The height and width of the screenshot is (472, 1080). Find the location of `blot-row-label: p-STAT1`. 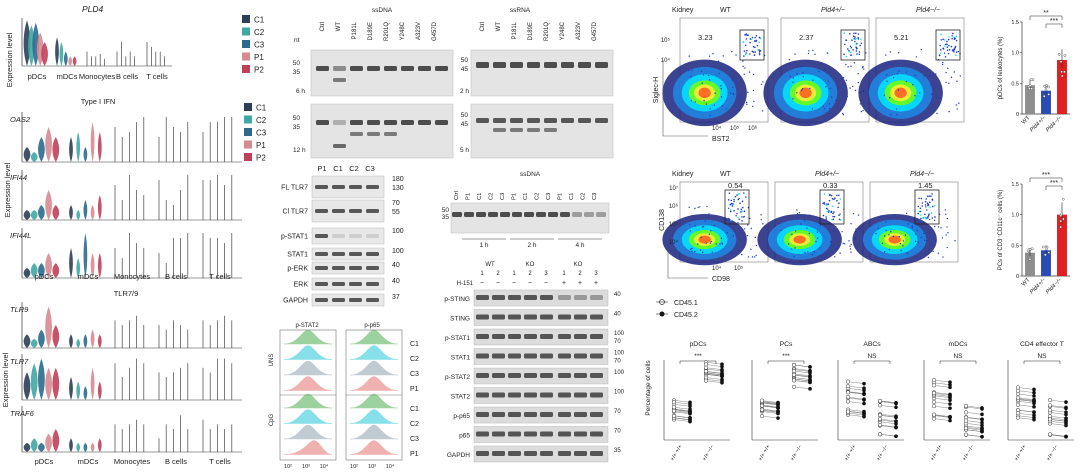

blot-row-label: p-STAT1 is located at coordinates (294, 237).